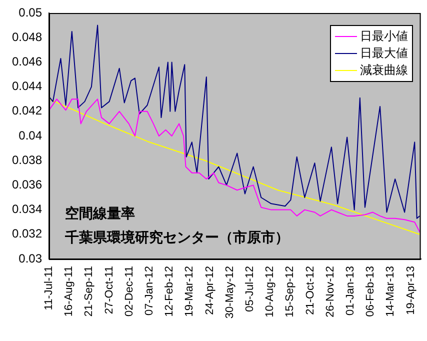 The image size is (427, 341). What do you see at coordinates (190, 291) in the screenshot?
I see `x-tick-label: 19-Mar-12` at bounding box center [190, 291].